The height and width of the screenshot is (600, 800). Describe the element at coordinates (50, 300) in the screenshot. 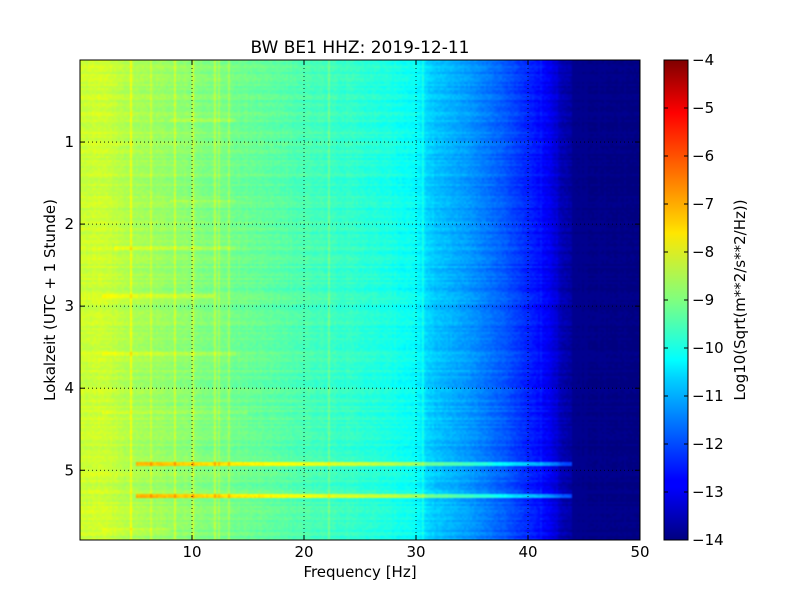

I see `y-axis-label: Lokalzeit (UTC + 1 Stunde)` at that location.